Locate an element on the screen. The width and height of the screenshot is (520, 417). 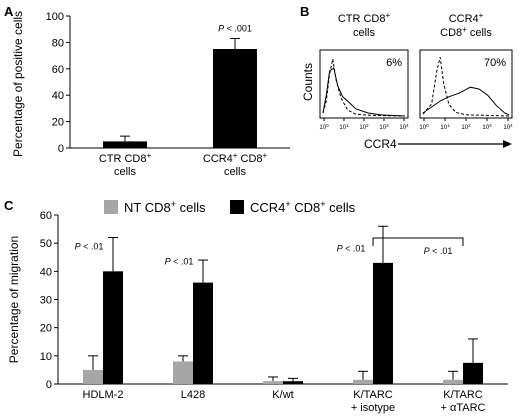
subplot-title: CTR CD8+ is located at coordinates (364, 18).